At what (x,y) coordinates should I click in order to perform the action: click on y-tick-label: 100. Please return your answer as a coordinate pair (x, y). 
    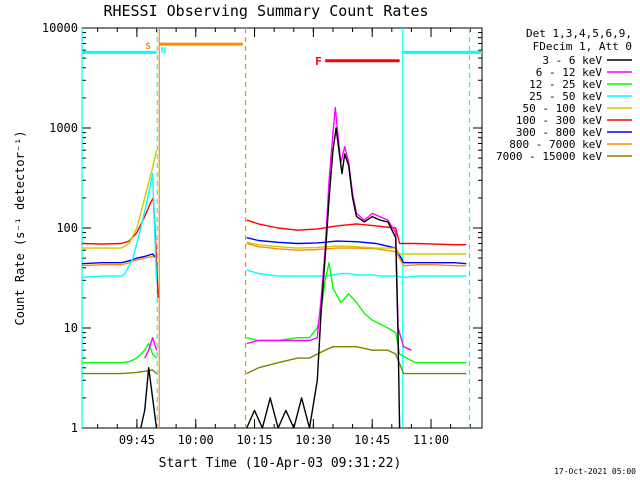
    Looking at the image, I should click on (67, 228).